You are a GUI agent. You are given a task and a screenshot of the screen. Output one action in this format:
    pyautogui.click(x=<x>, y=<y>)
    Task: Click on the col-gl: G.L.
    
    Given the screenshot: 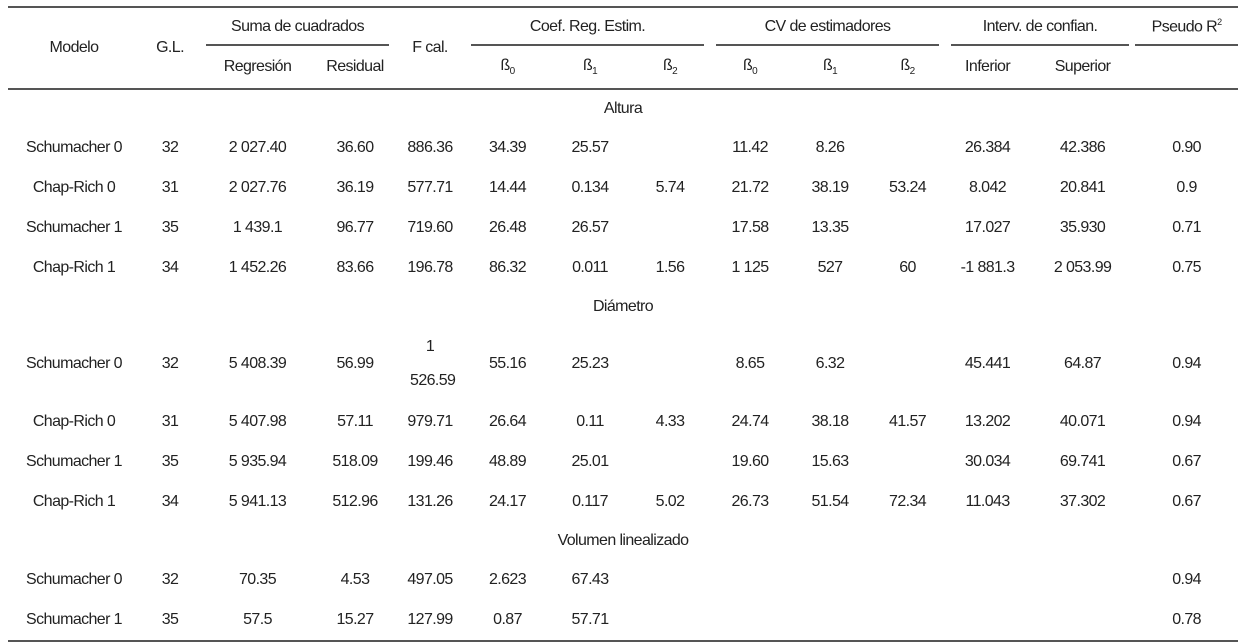 What is the action you would take?
    pyautogui.click(x=170, y=48)
    